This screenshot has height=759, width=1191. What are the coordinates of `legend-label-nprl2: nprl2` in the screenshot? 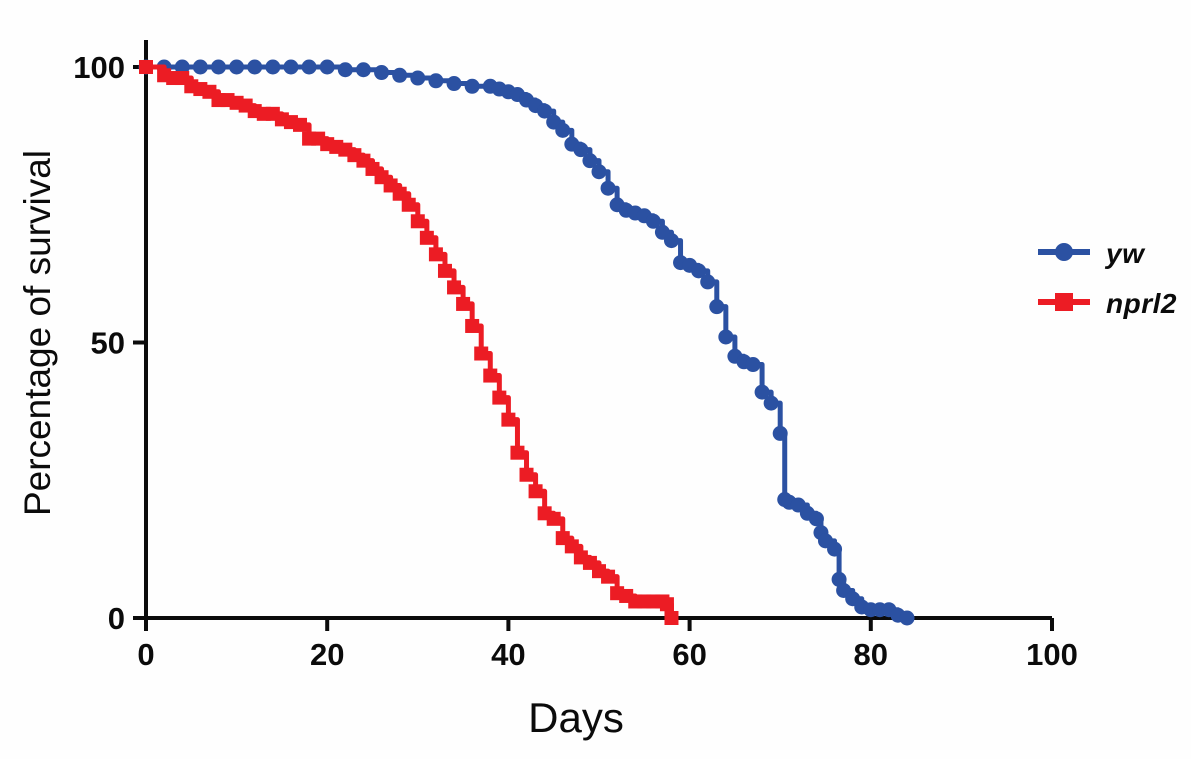 It's located at (1141, 303).